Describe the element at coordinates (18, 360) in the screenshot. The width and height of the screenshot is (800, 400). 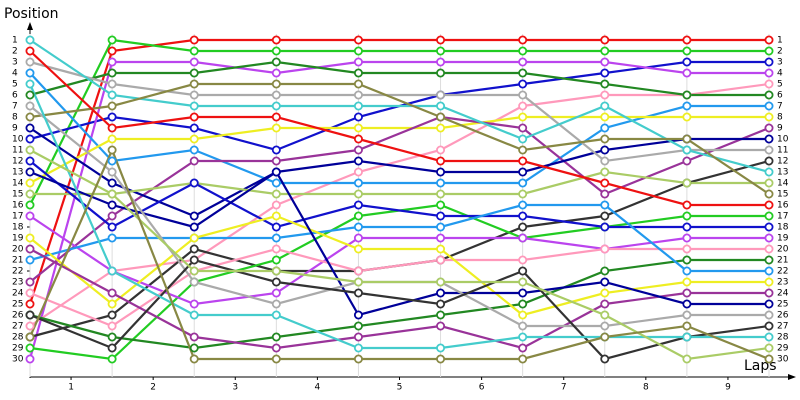
I see `y-tick-label: 30` at that location.